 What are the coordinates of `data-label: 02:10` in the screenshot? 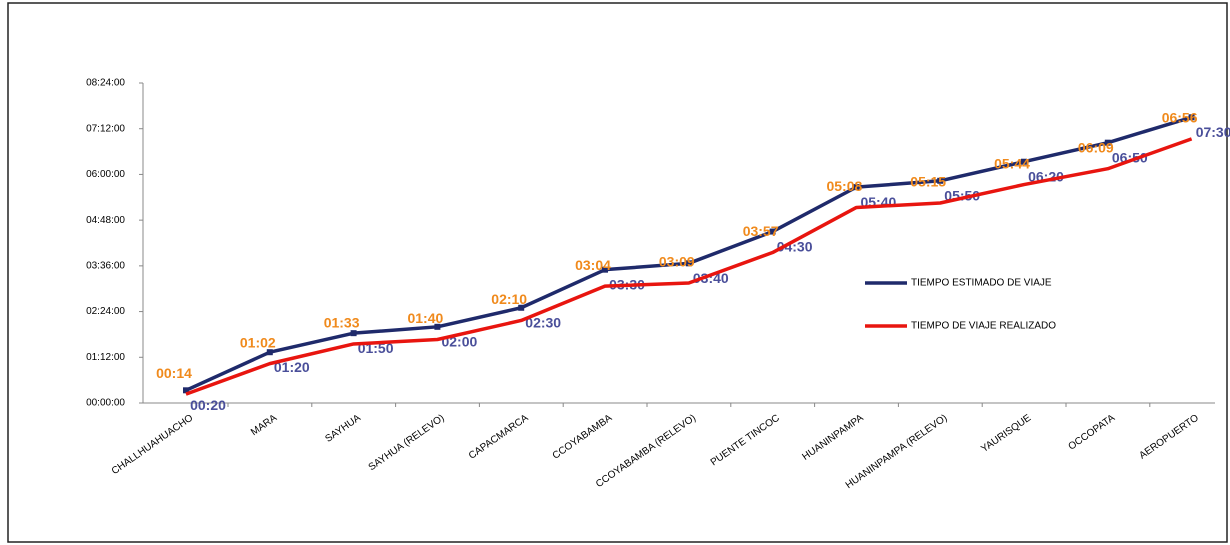 It's located at (509, 299).